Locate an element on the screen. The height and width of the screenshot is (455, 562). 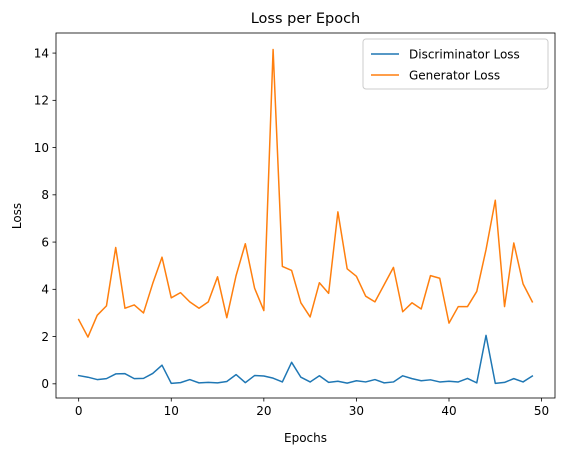
x-tick-label: 0 is located at coordinates (79, 411).